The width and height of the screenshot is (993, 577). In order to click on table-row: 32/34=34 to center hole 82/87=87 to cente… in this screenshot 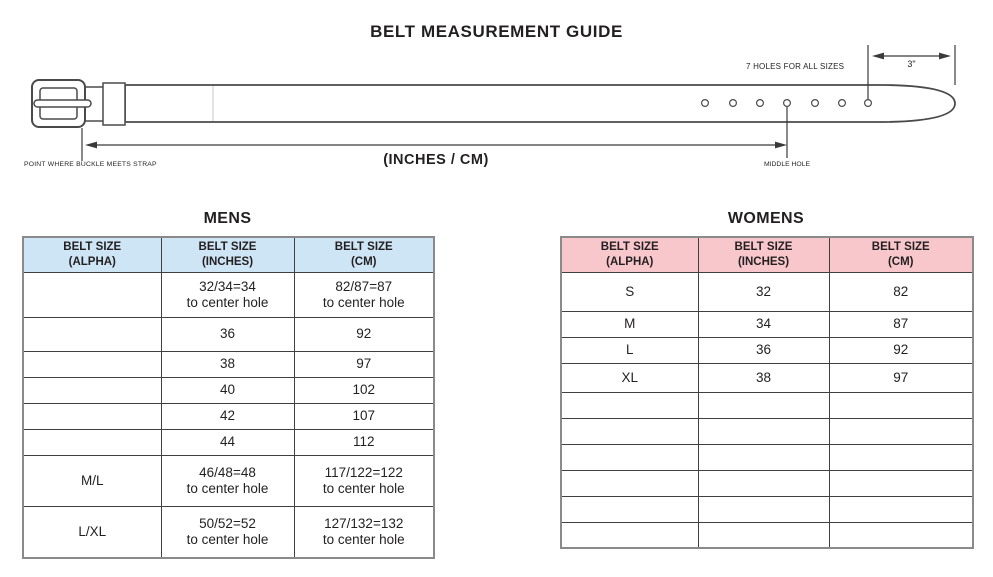, I will do `click(228, 294)`.